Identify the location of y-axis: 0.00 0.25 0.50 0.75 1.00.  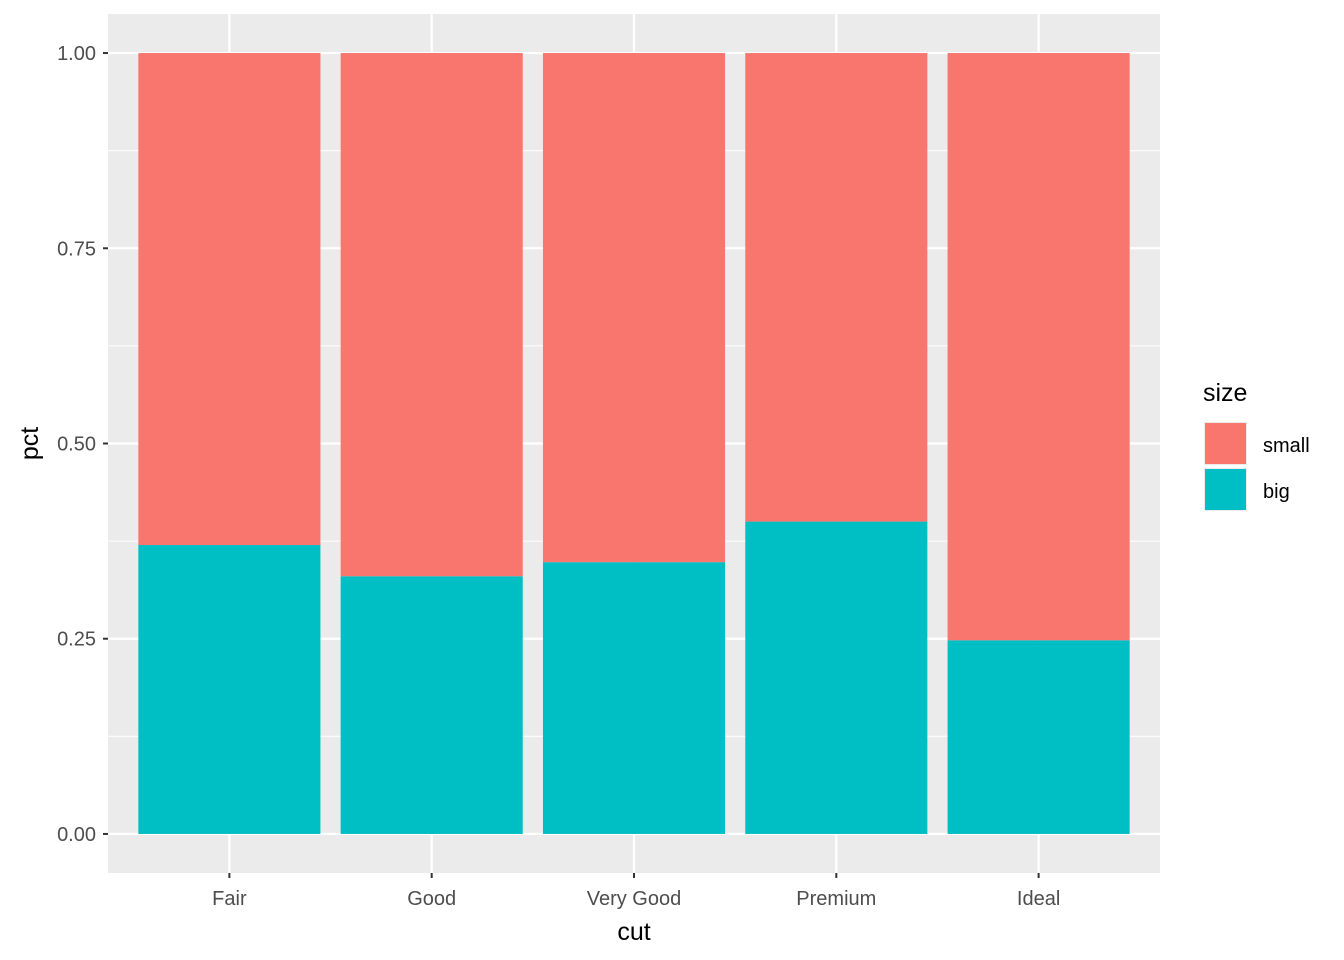
(82, 444).